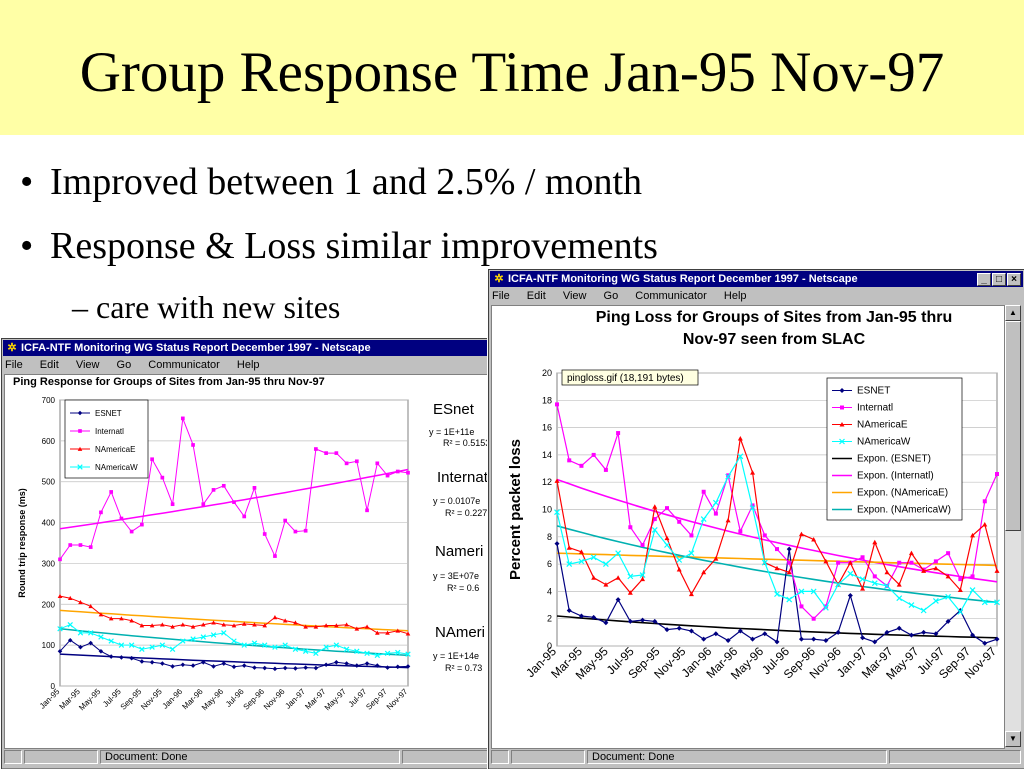  I want to click on x-tick-label: Nov-97, so click(397, 699).